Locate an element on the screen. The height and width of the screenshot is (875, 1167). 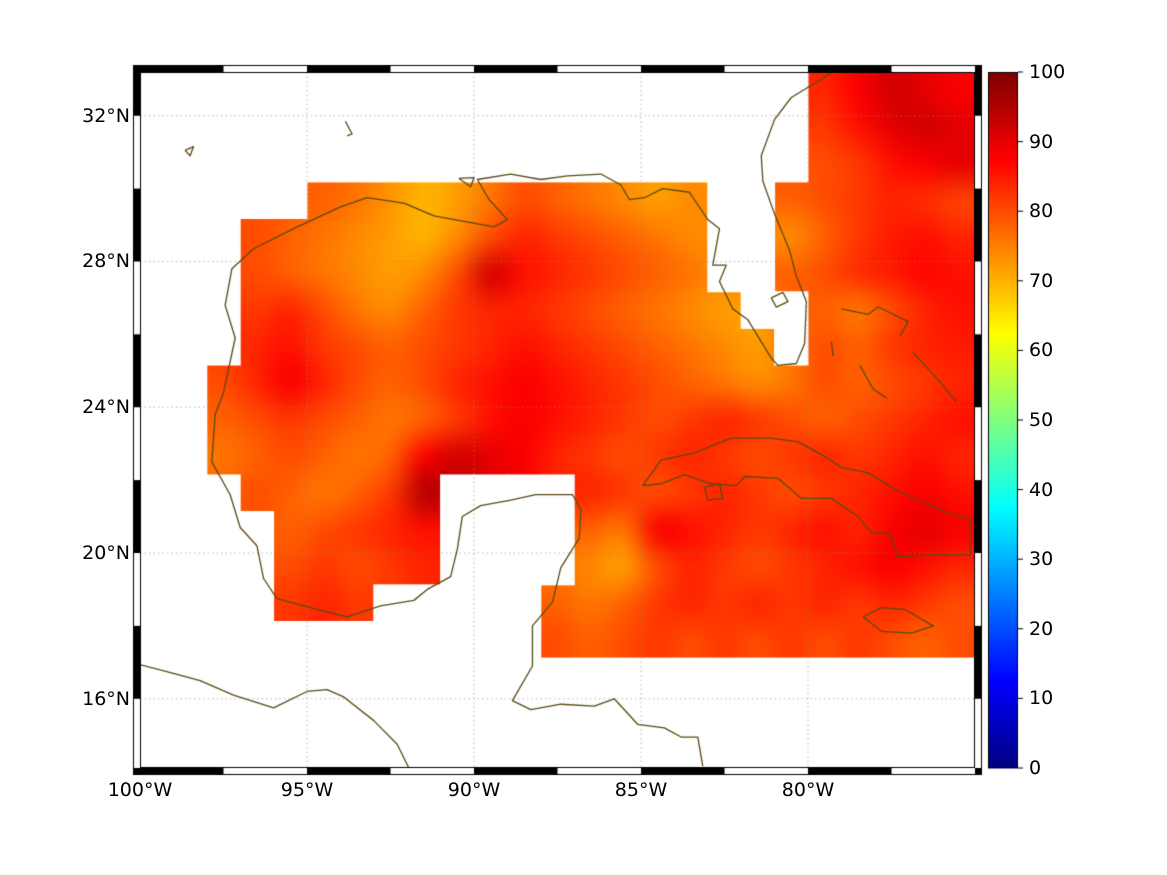
colorbar-tick-label: 0 is located at coordinates (1035, 768).